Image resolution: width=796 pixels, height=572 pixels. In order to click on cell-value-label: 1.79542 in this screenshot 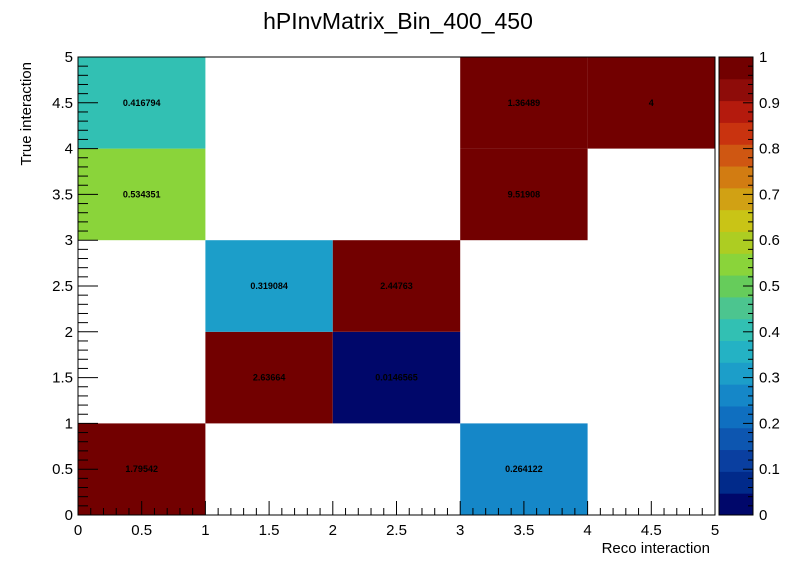, I will do `click(141, 469)`.